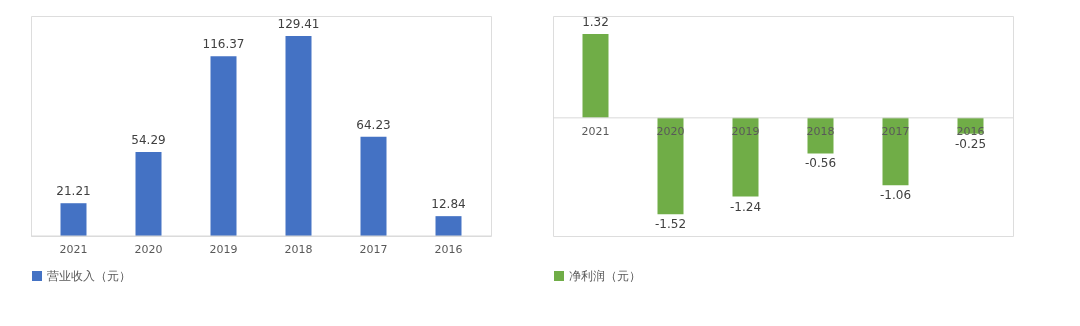  I want to click on x-tick-label: 2017, so click(373, 249).